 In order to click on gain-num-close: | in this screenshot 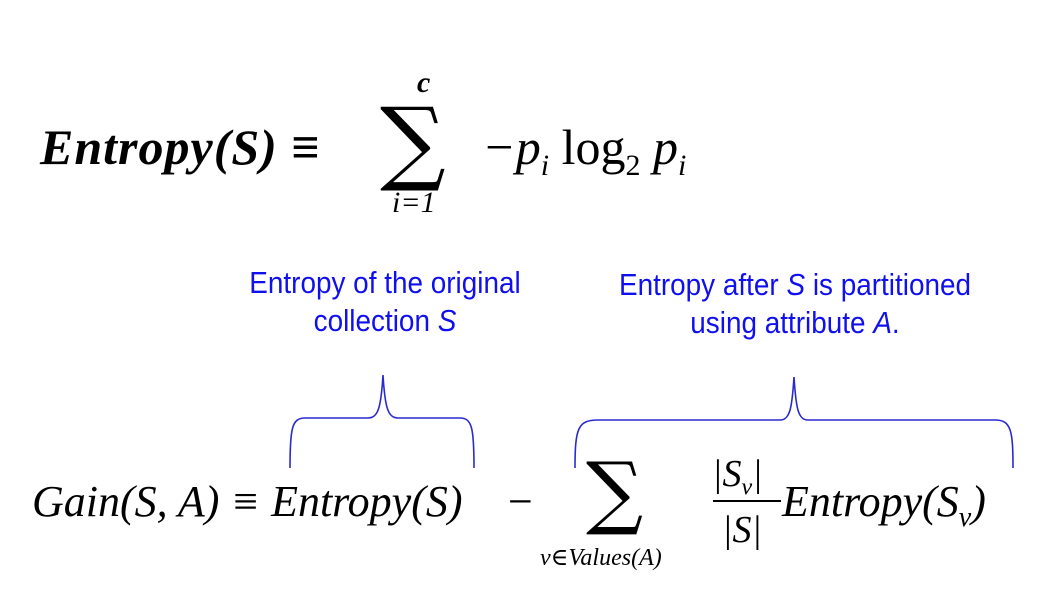, I will do `click(757, 474)`.